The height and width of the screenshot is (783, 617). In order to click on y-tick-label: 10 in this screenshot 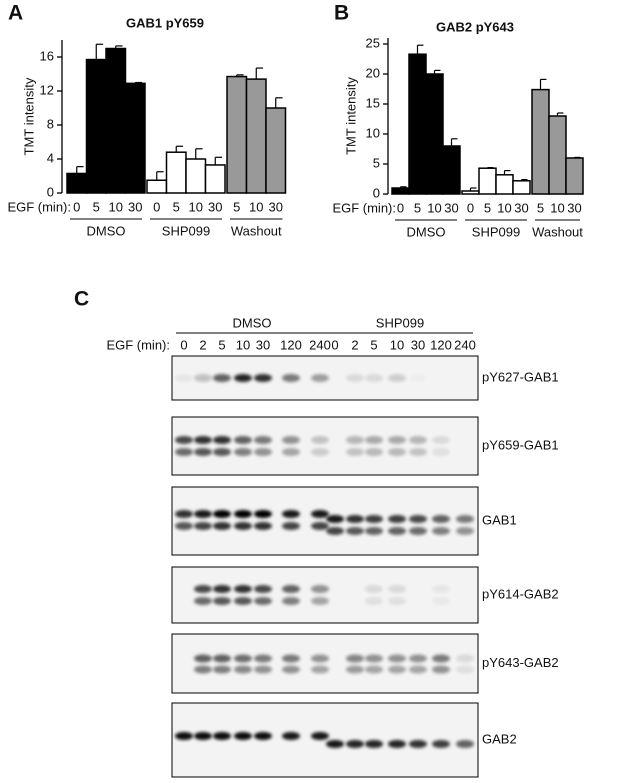, I will do `click(373, 132)`.